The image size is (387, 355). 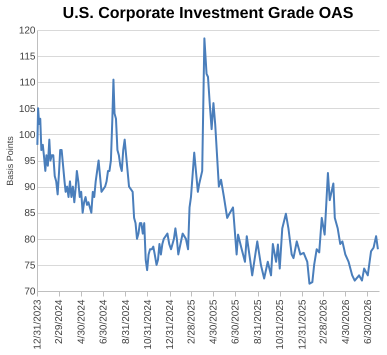 What do you see at coordinates (30, 161) in the screenshot?
I see `y-tick-label: 95` at bounding box center [30, 161].